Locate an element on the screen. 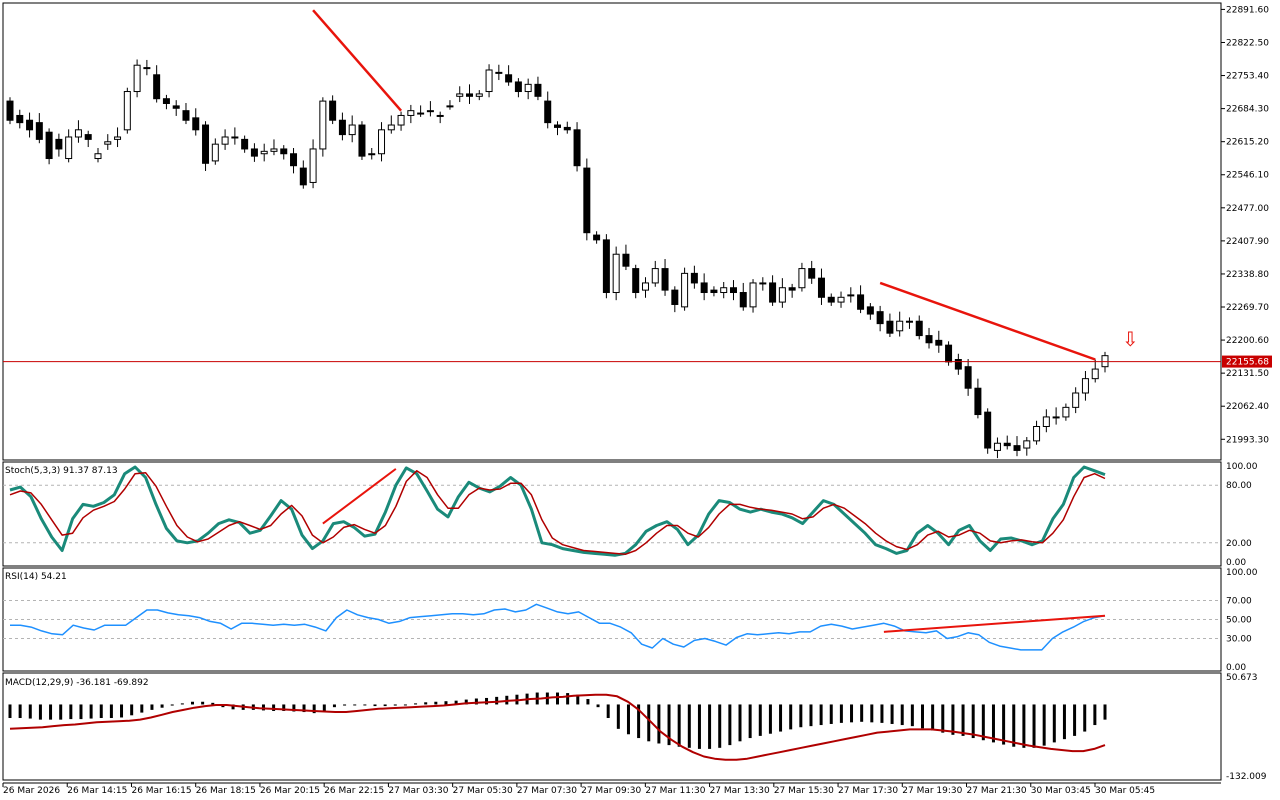  price-tick-label: 22338.80 is located at coordinates (1247, 275).